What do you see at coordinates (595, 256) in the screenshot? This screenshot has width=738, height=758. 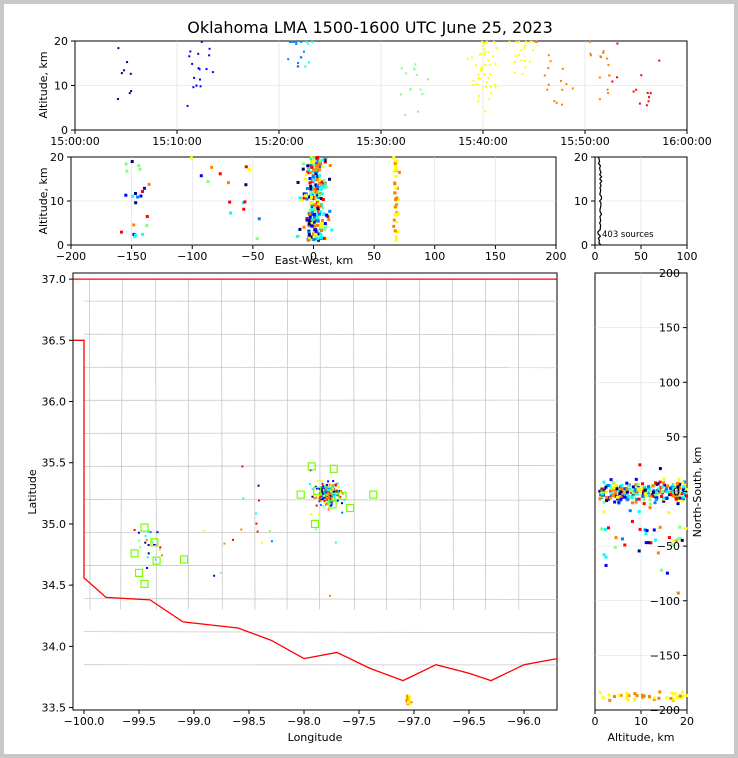 I see `histogram-xtick-label: 0` at bounding box center [595, 256].